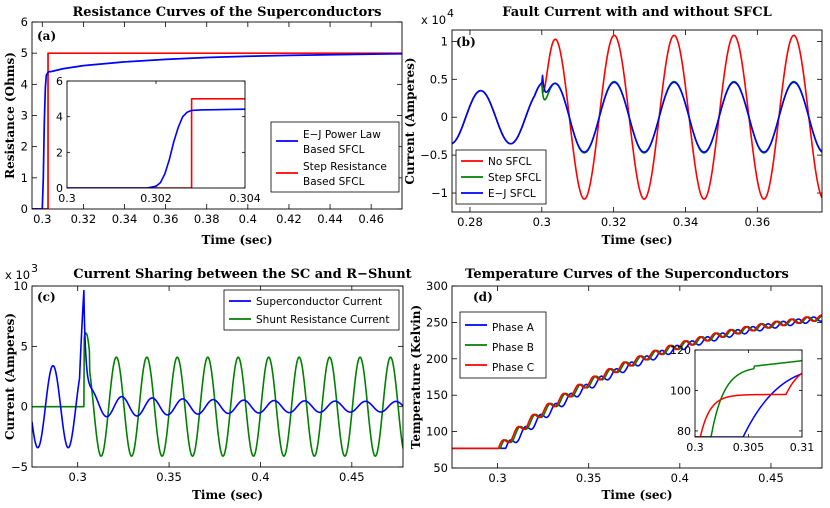 The width and height of the screenshot is (830, 508). Describe the element at coordinates (67, 198) in the screenshot. I see `panel-a-inset-xtick-label: 0.3` at that location.